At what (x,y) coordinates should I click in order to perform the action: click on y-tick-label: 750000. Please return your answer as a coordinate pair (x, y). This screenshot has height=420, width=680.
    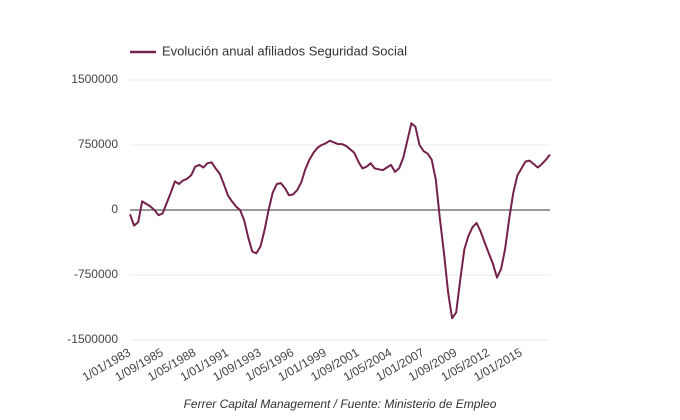
    Looking at the image, I should click on (98, 144).